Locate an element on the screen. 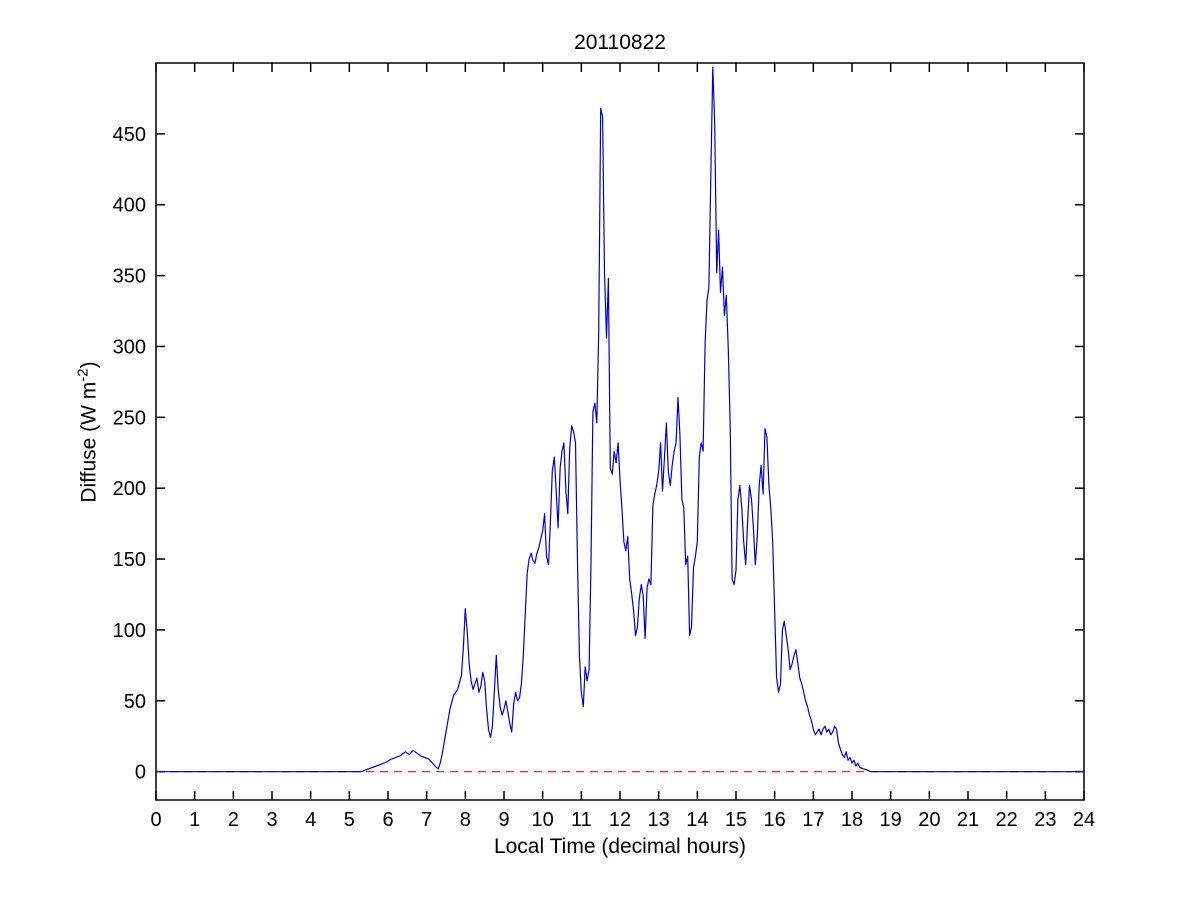 This screenshot has height=900, width=1200. x-tick-label: 21 is located at coordinates (968, 820).